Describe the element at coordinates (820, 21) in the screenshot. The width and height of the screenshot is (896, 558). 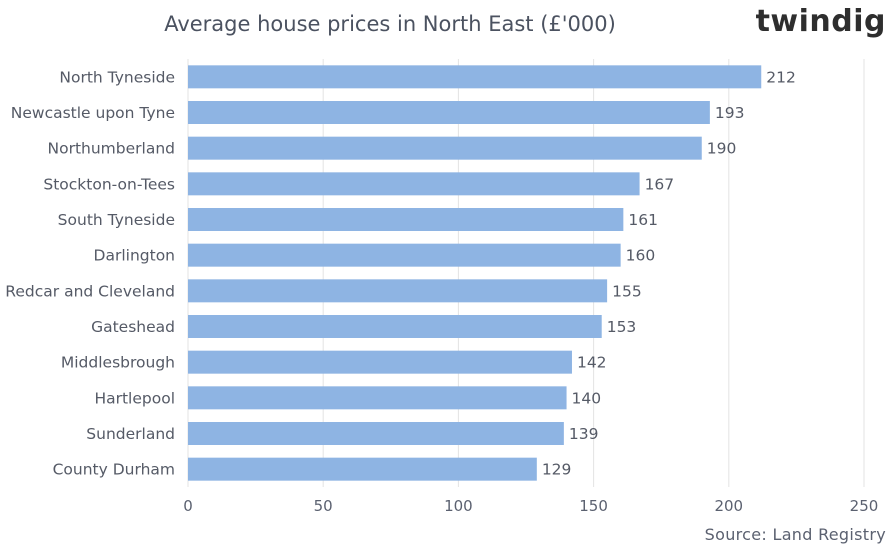
I see `twindig-logo: twindig` at that location.